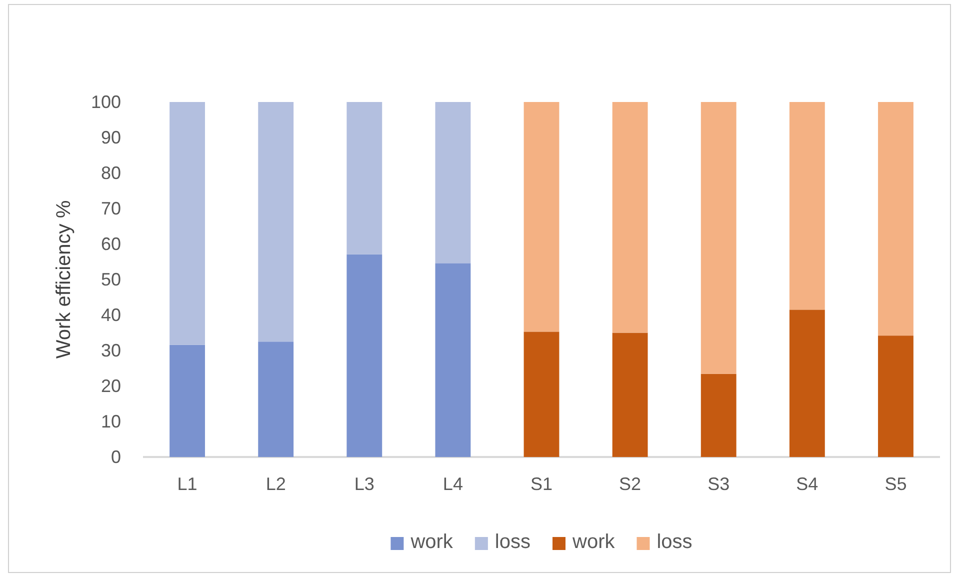  Describe the element at coordinates (187, 484) in the screenshot. I see `x-tick-label: L1` at that location.